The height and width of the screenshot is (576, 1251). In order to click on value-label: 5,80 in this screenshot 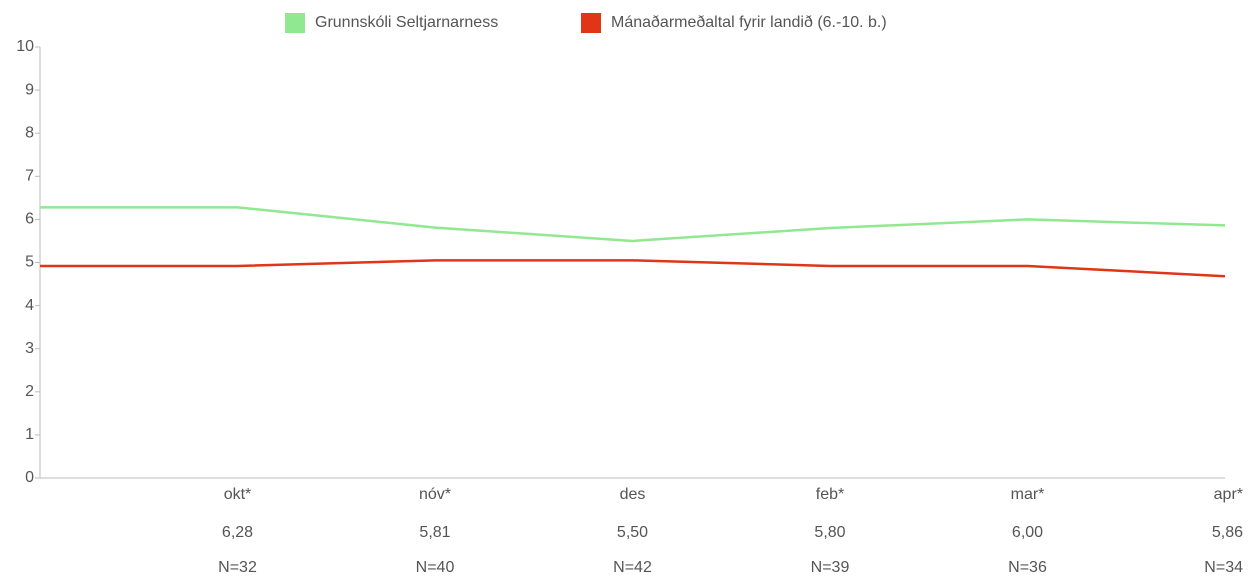, I will do `click(829, 532)`.